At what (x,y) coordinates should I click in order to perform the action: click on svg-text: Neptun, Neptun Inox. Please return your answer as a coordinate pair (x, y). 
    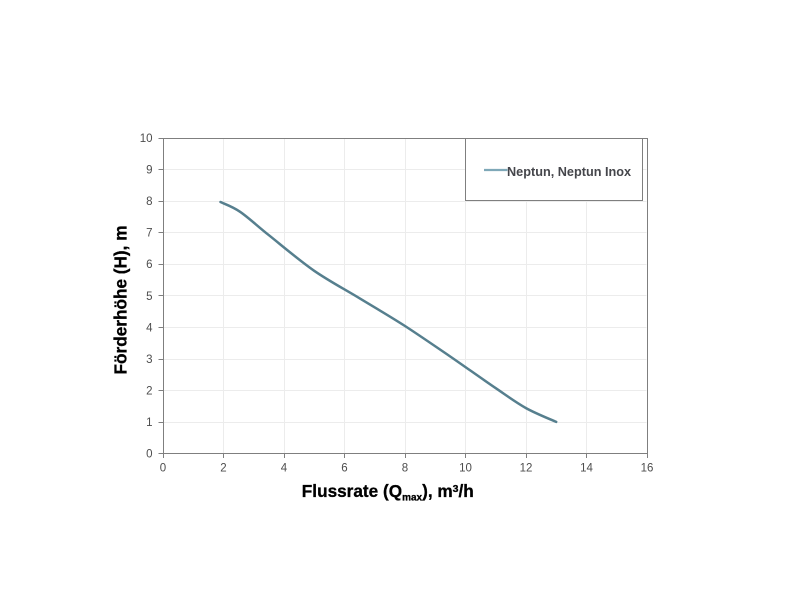
    Looking at the image, I should click on (569, 172).